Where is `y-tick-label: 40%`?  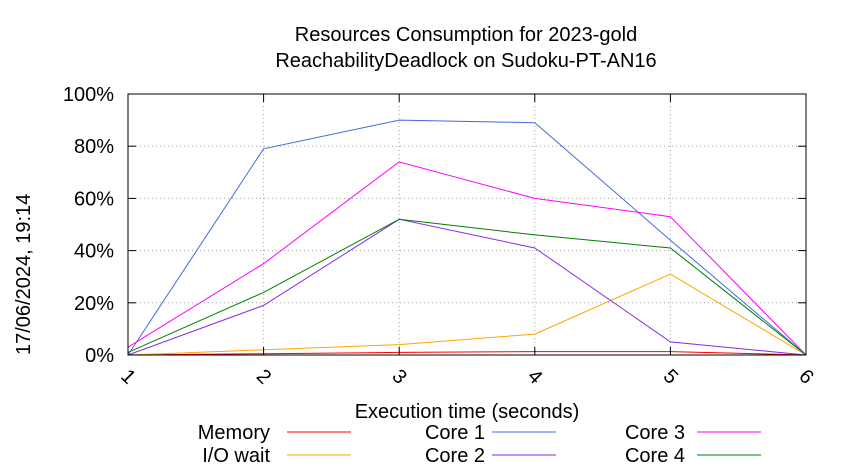 y-tick-label: 40% is located at coordinates (94, 252).